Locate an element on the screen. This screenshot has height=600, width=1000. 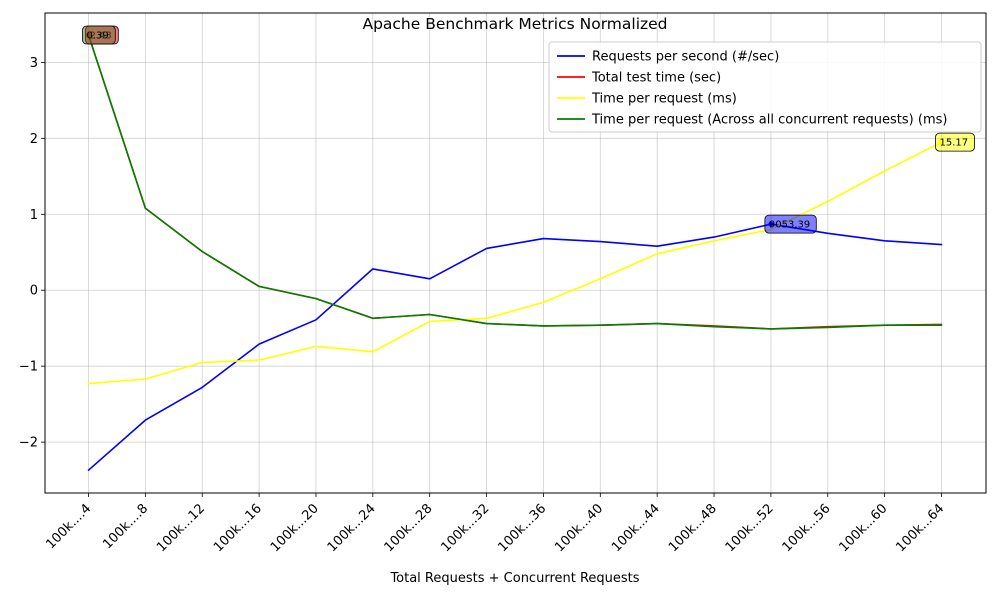
y-tick-label: −2 is located at coordinates (28, 443).